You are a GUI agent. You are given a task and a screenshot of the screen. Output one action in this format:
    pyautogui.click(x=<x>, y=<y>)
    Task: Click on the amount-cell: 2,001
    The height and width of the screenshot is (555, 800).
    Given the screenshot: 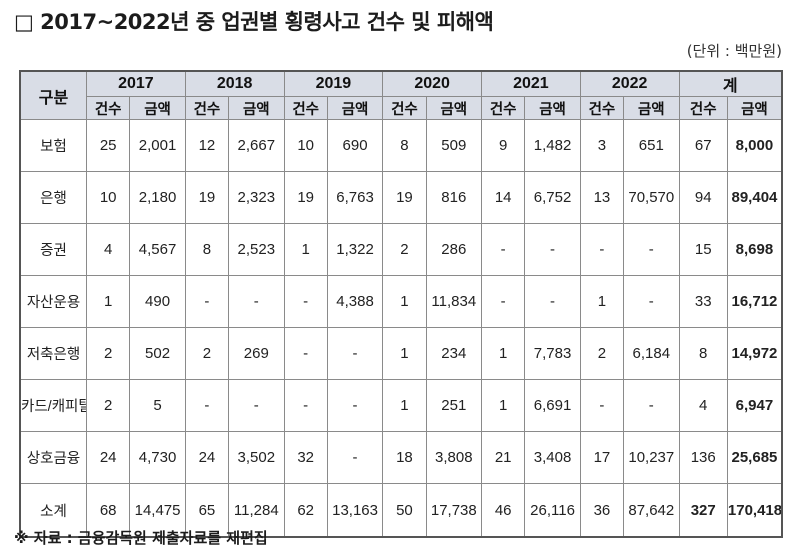 What is the action you would take?
    pyautogui.click(x=157, y=145)
    